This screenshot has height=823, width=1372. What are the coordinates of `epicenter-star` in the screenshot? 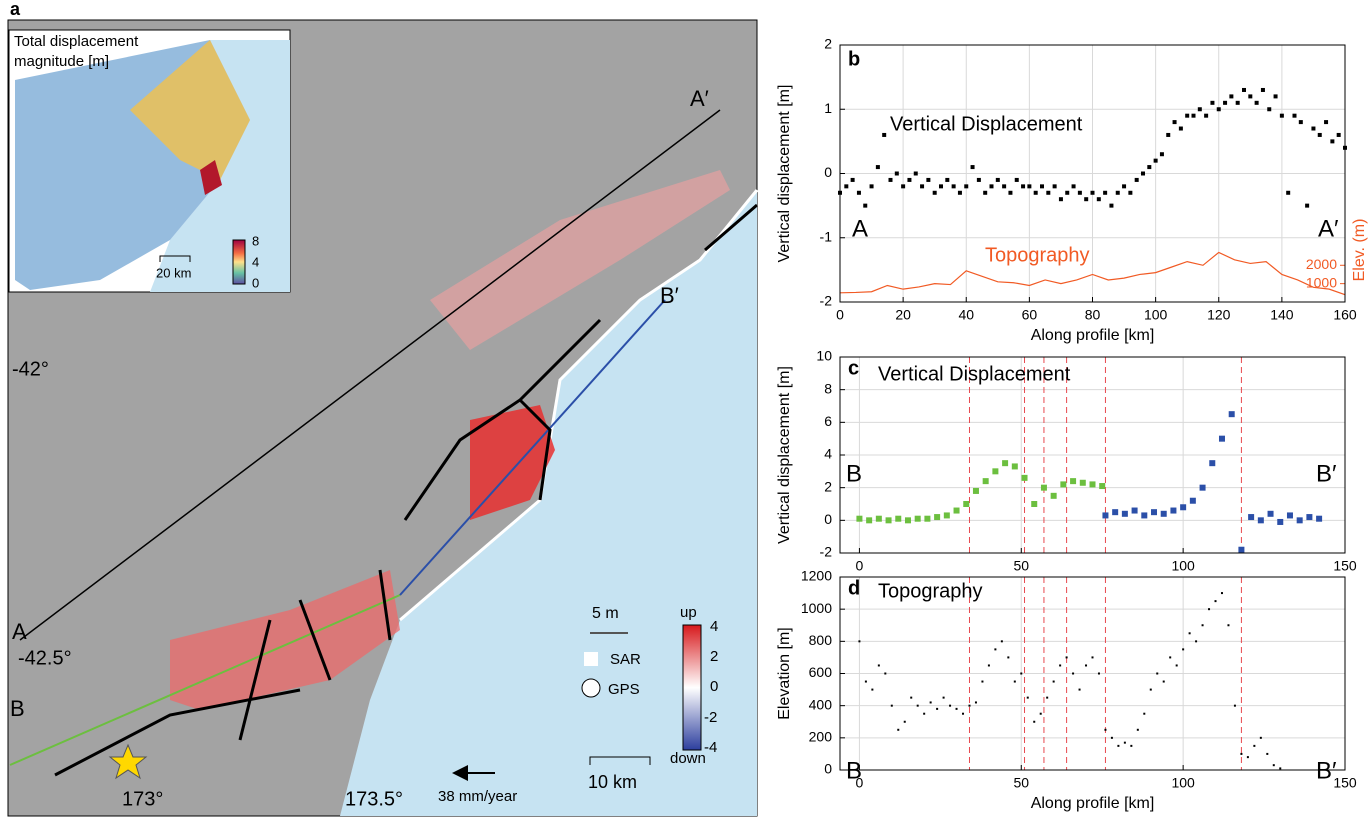 It's located at (128, 761).